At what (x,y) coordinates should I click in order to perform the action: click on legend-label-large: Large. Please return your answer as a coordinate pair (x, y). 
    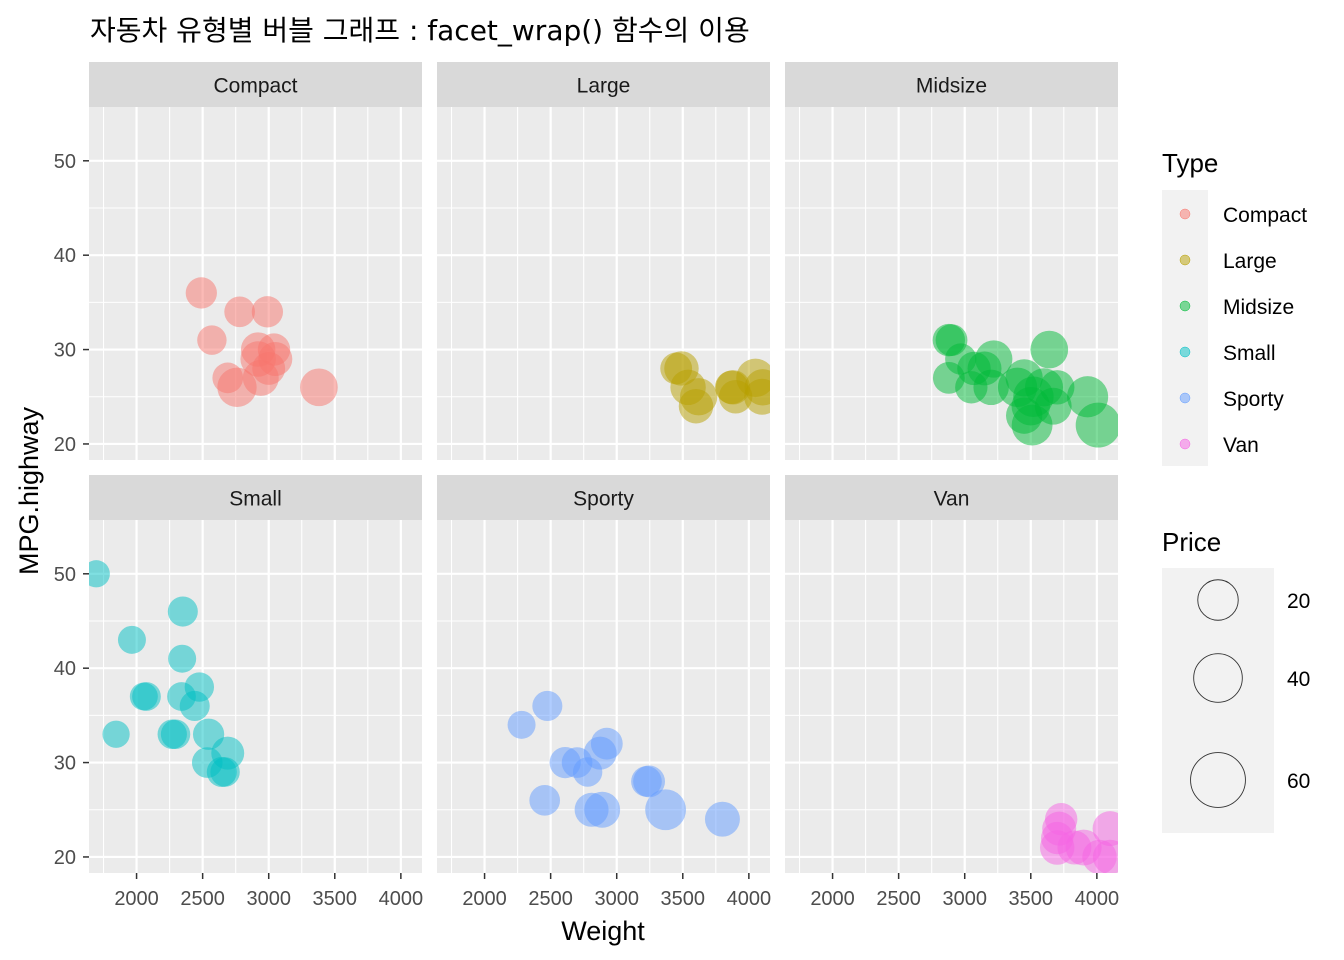
    Looking at the image, I should click on (1250, 261).